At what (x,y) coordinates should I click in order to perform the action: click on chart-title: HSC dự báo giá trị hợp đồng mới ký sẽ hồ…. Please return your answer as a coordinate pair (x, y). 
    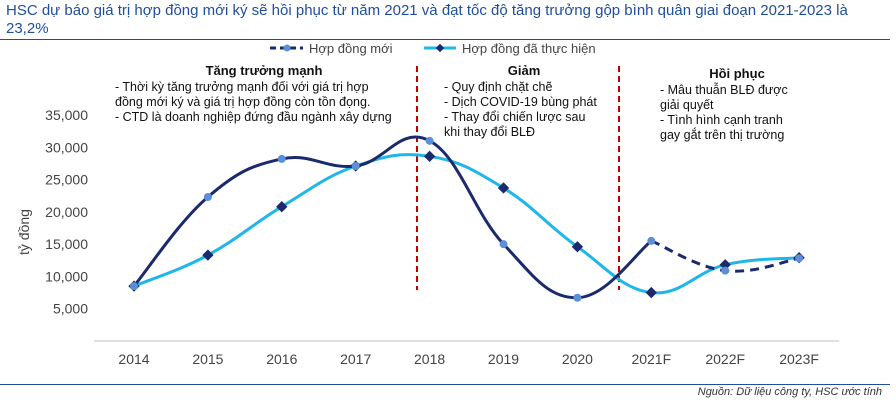
    Looking at the image, I should click on (427, 19).